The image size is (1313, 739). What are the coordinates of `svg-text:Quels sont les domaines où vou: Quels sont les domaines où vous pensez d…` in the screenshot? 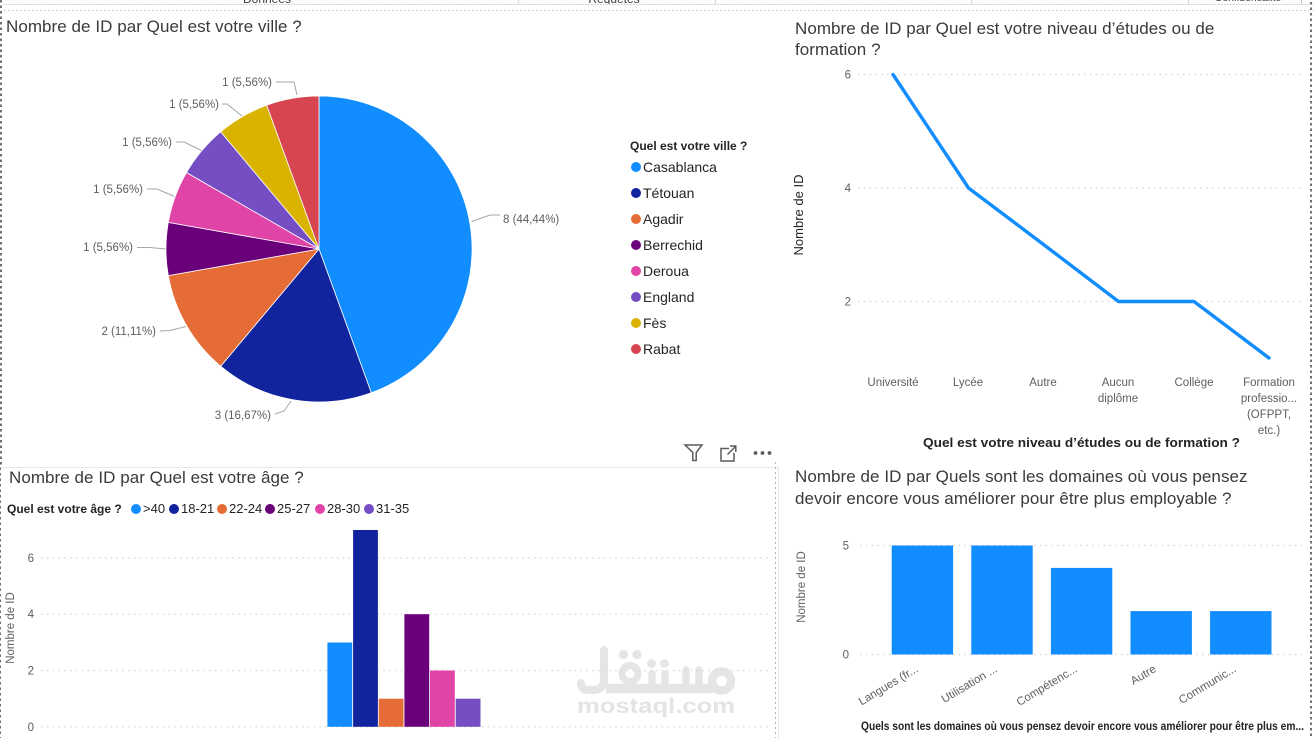 It's located at (1082, 726).